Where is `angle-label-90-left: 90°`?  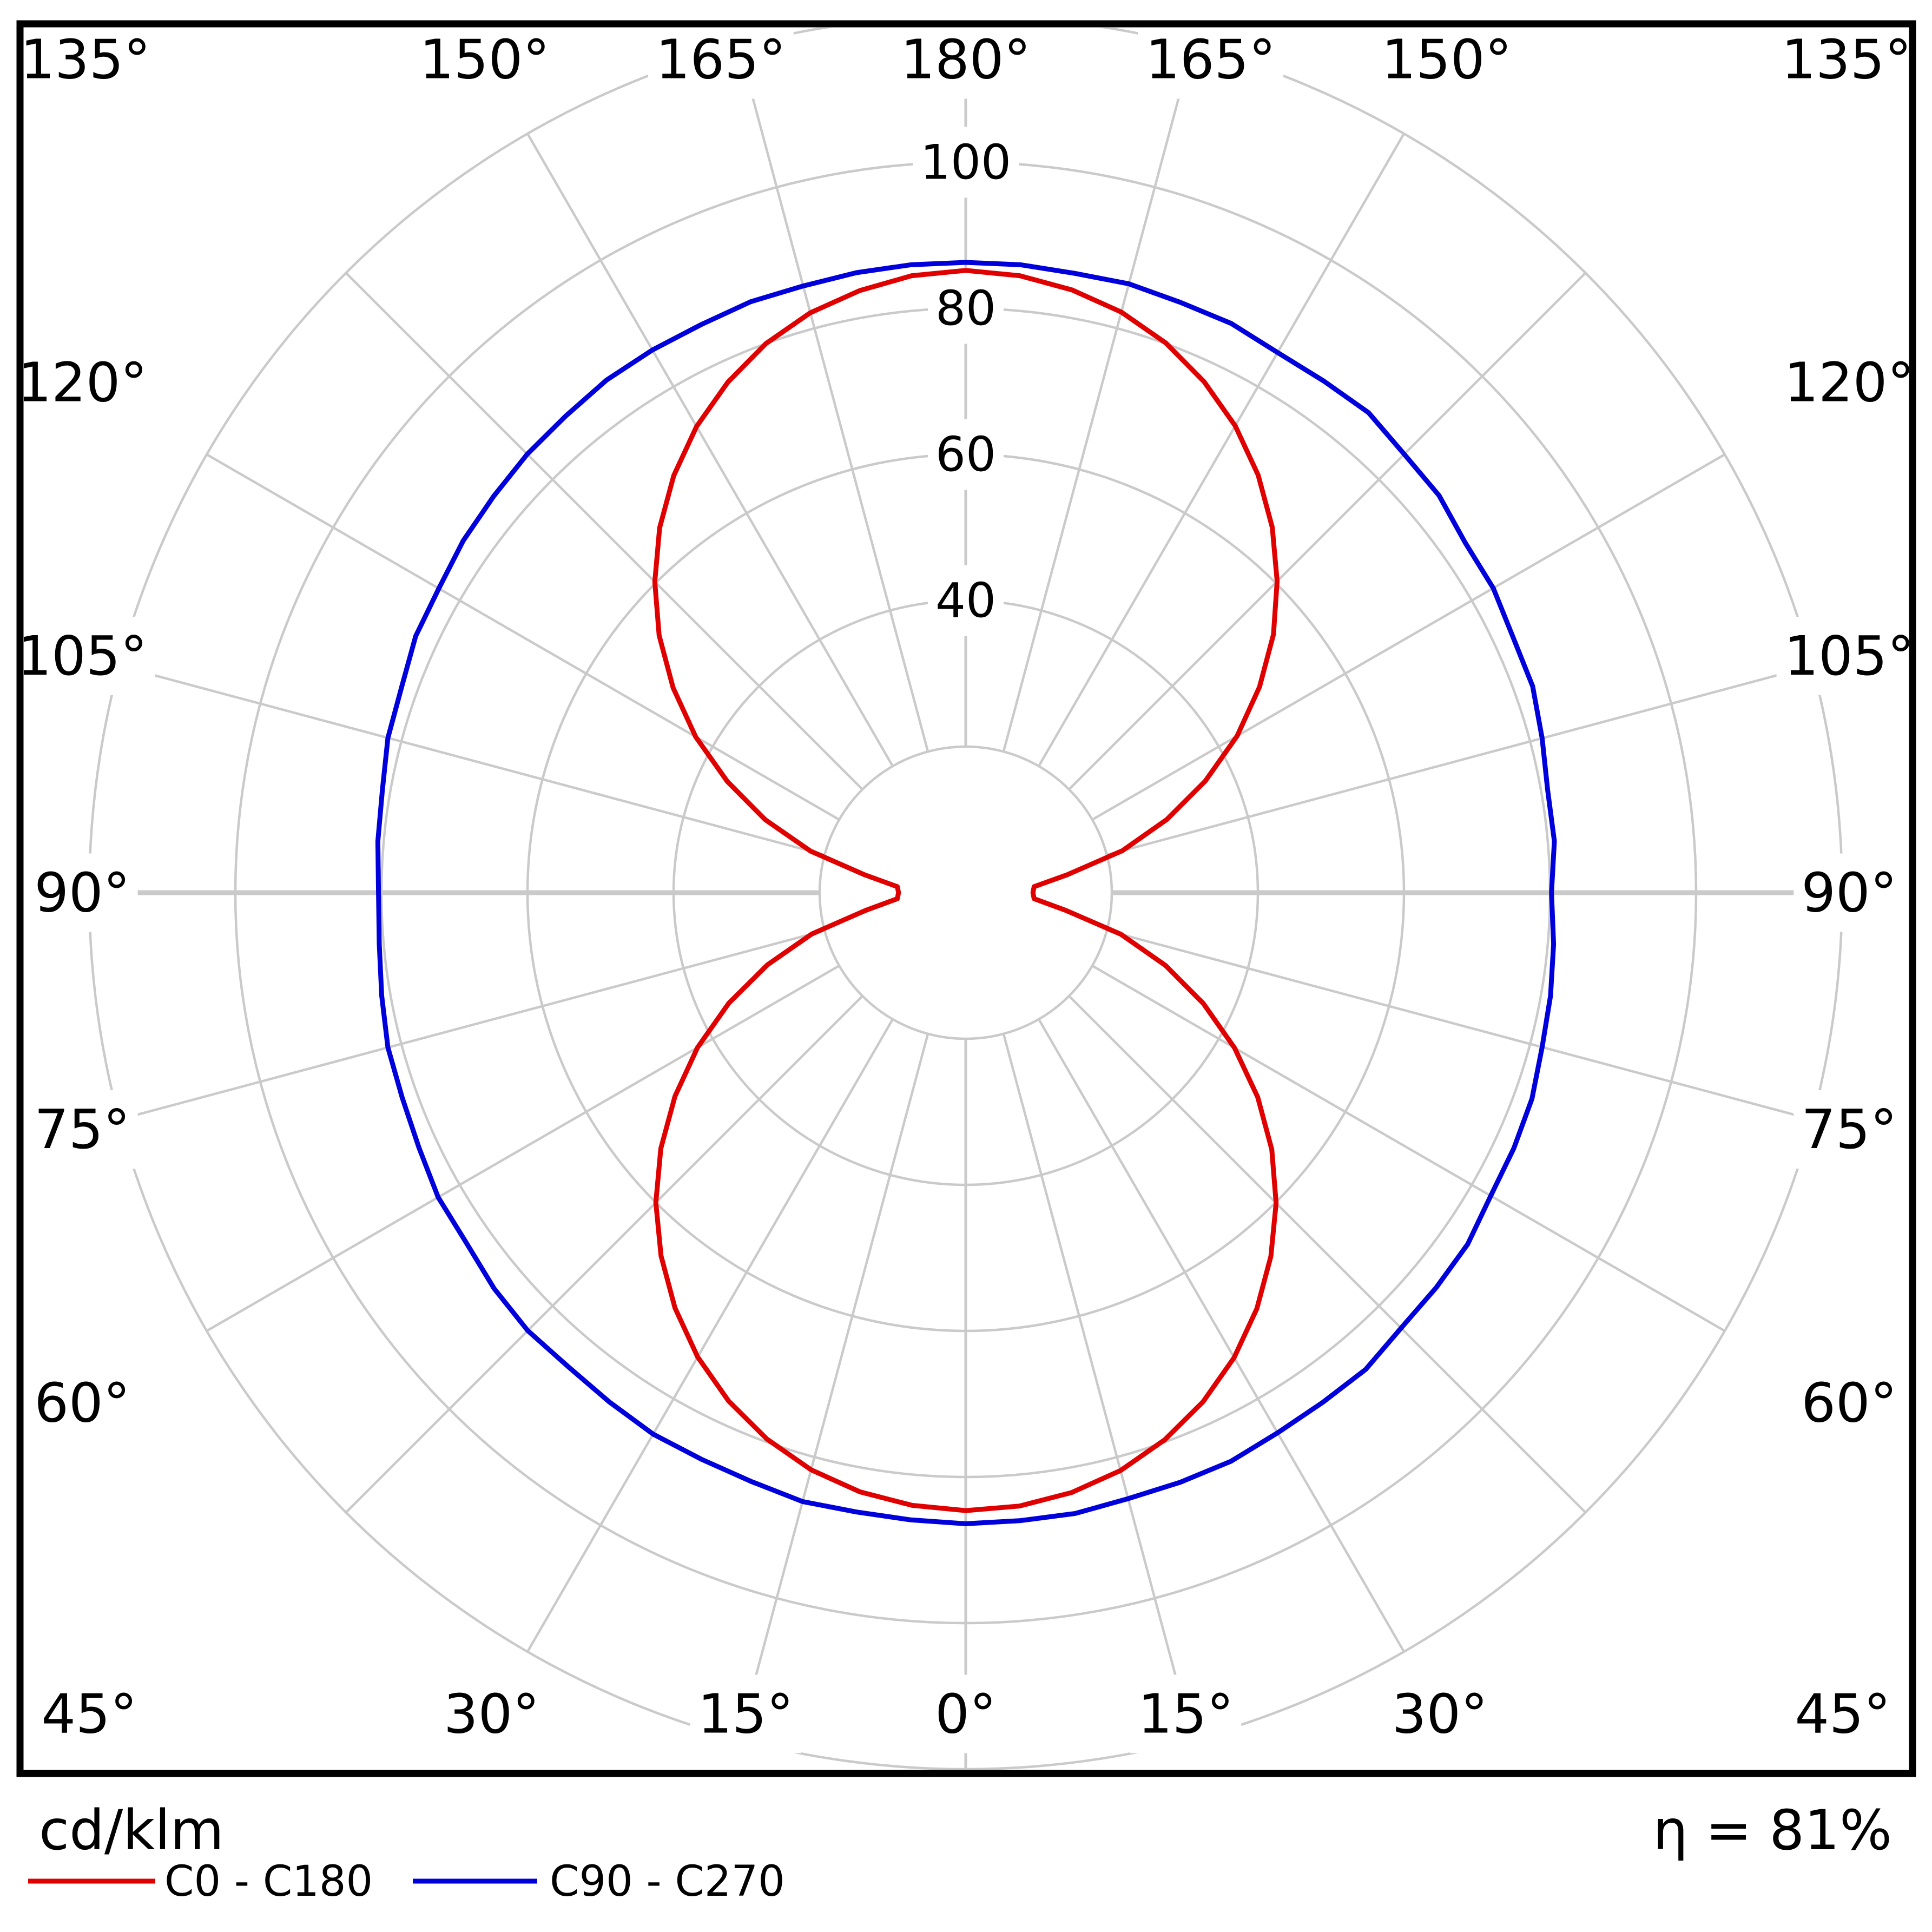
angle-label-90-left: 90° is located at coordinates (82, 893).